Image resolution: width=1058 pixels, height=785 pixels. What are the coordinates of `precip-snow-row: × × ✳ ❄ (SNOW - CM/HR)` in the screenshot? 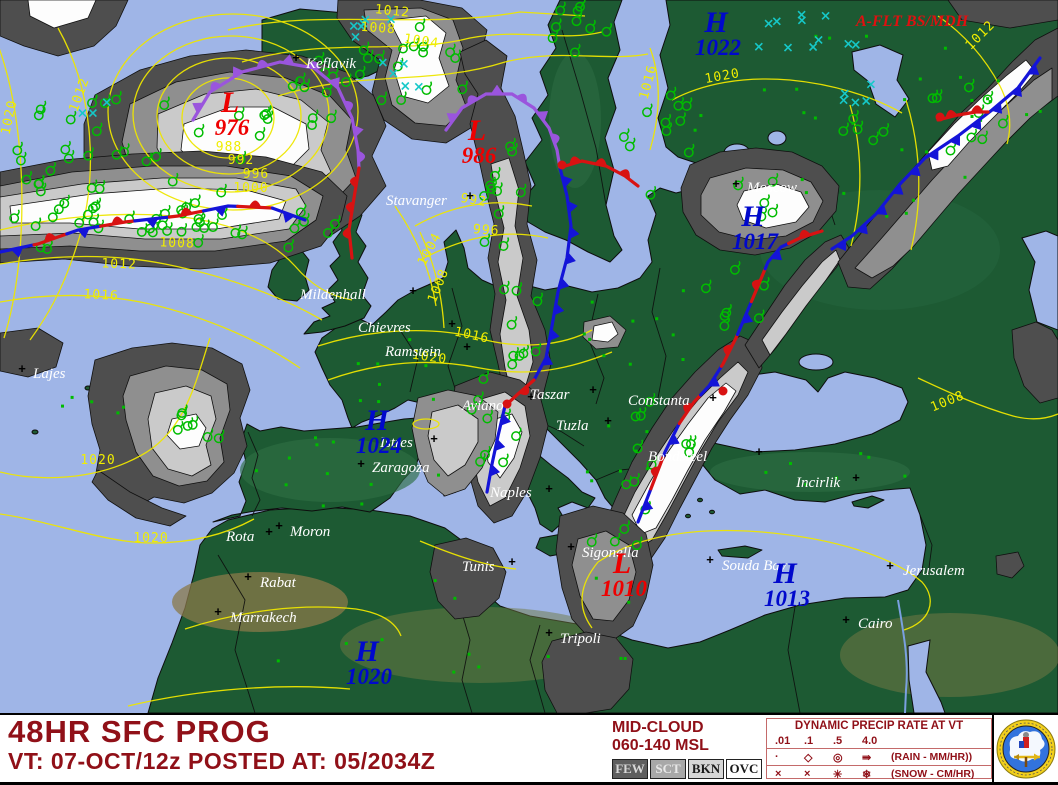 It's located at (879, 773).